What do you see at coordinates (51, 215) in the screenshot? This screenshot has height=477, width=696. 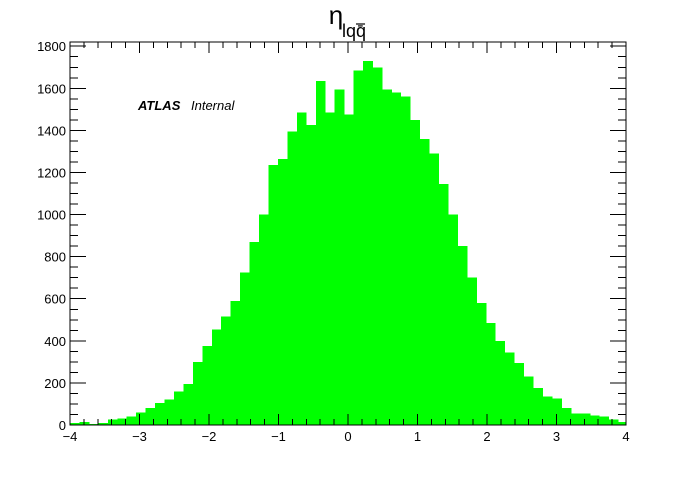 I see `y-tick-label: 1000` at bounding box center [51, 215].